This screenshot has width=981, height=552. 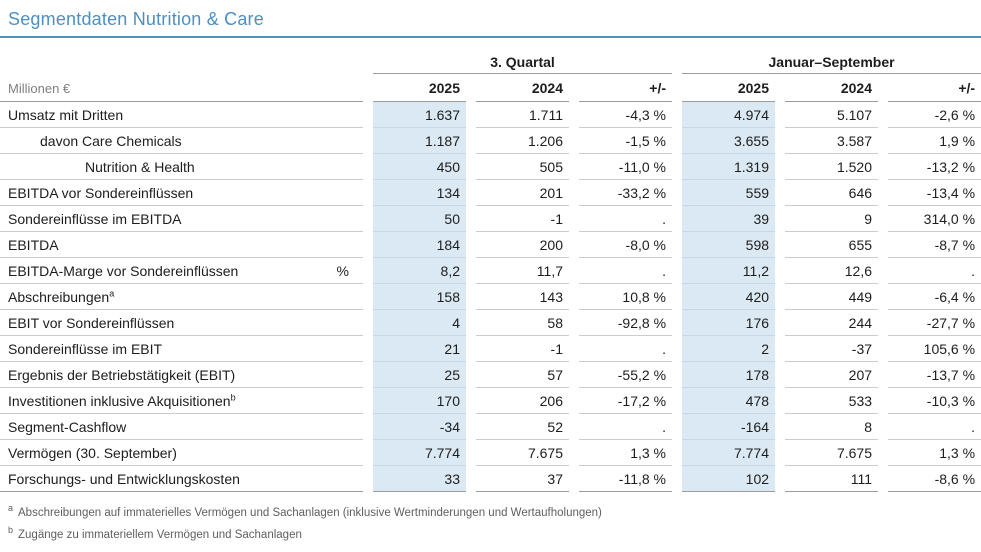 What do you see at coordinates (136, 19) in the screenshot?
I see `page-title: Segmentdaten Nutrition & Care` at bounding box center [136, 19].